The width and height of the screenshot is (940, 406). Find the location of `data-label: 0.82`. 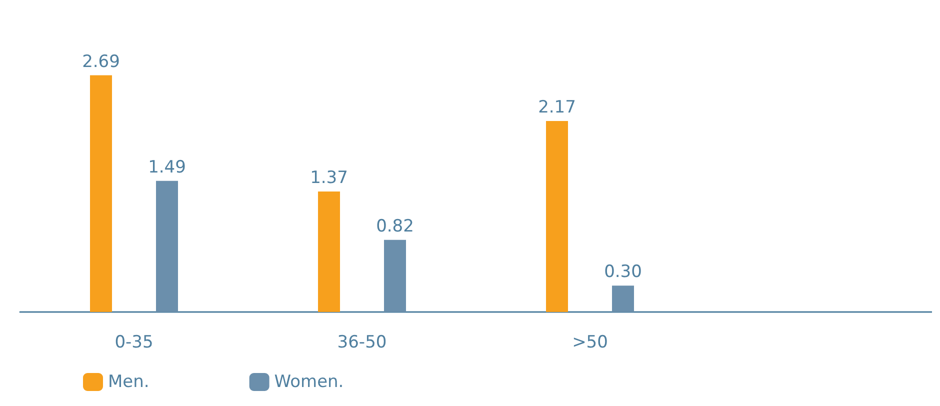

data-label: 0.82 is located at coordinates (395, 226).